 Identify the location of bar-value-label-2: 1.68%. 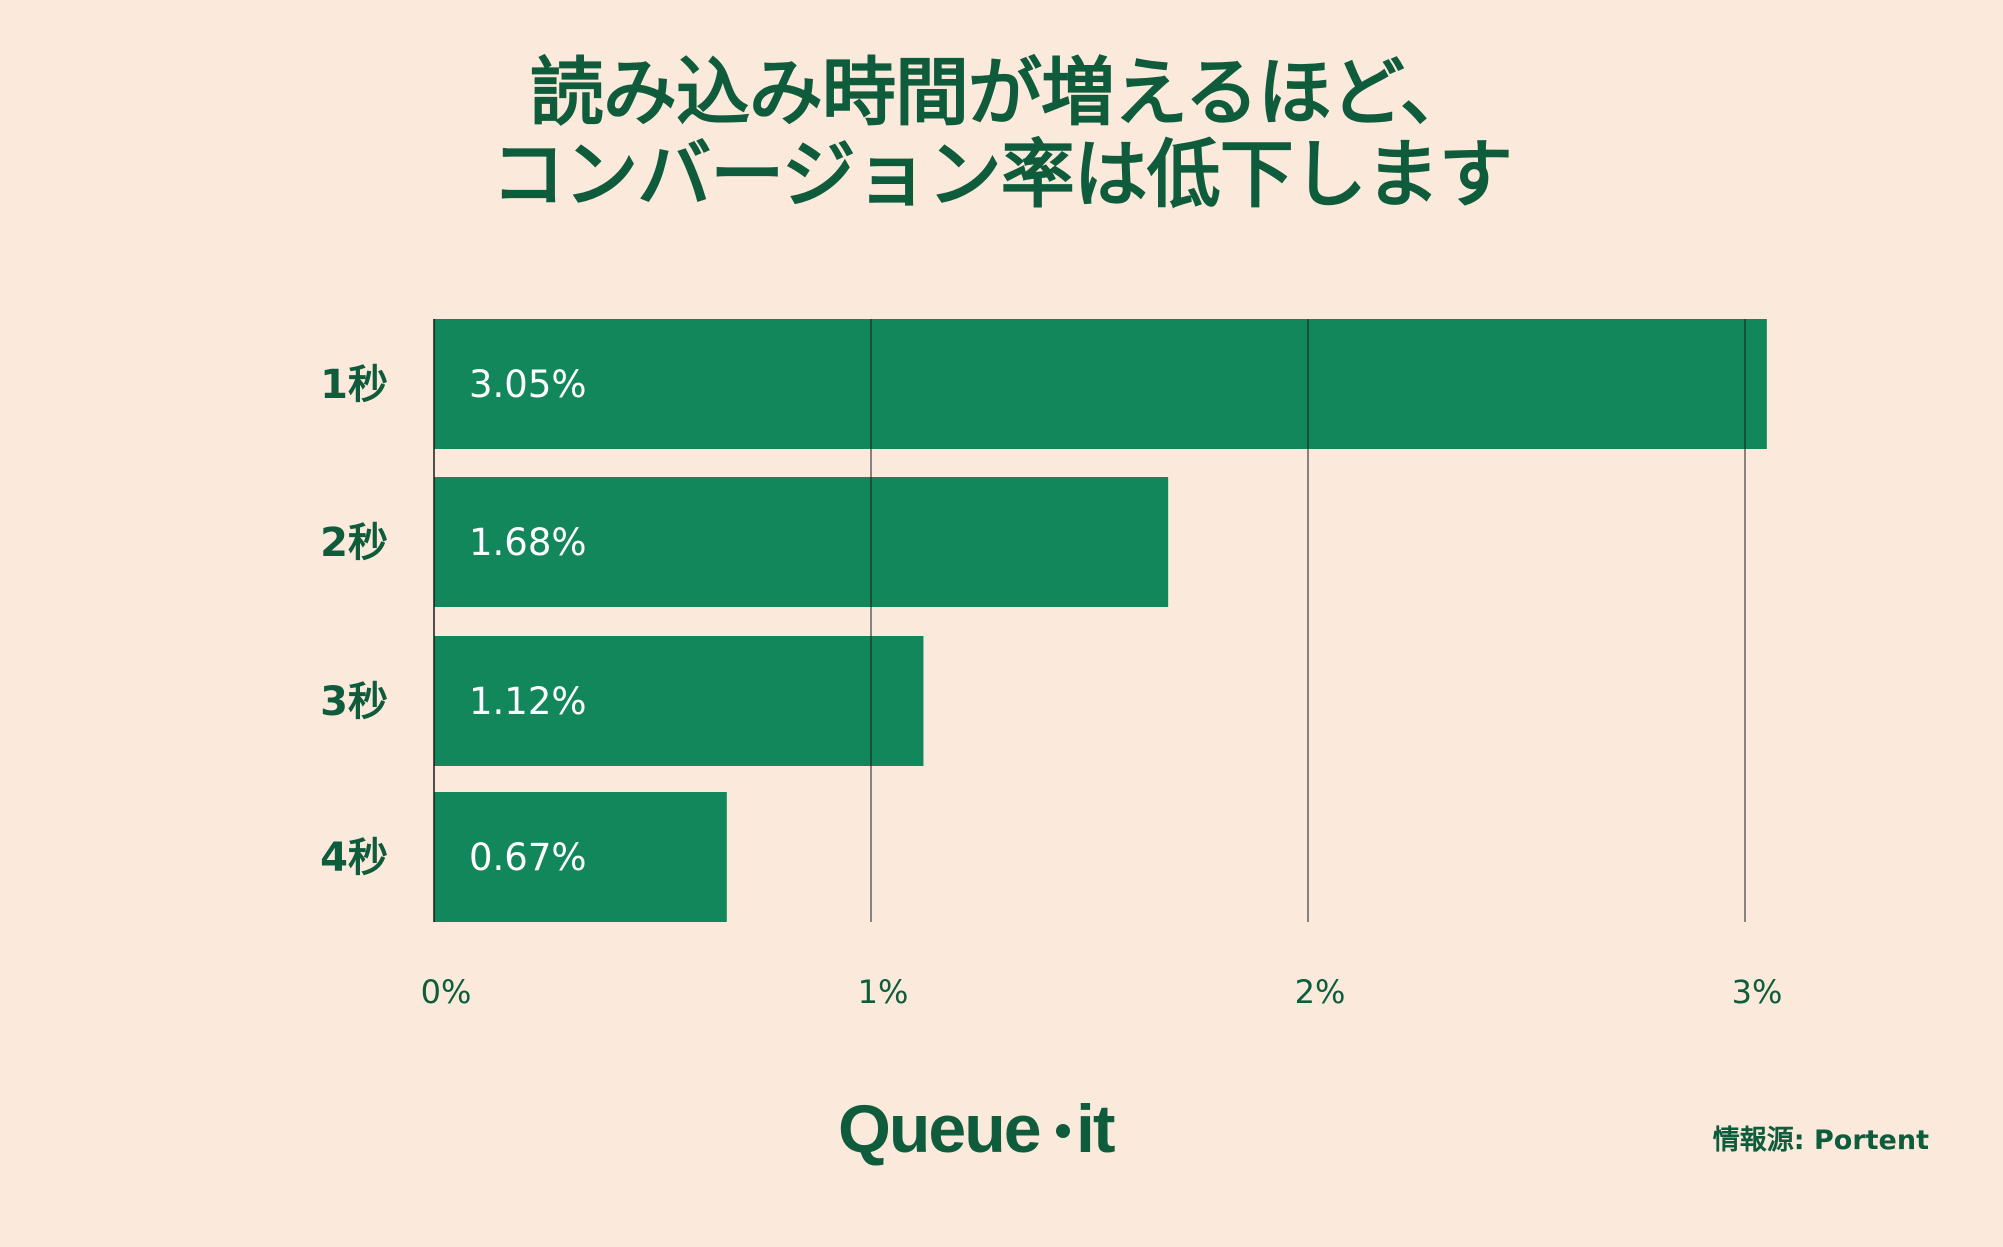
(528, 542).